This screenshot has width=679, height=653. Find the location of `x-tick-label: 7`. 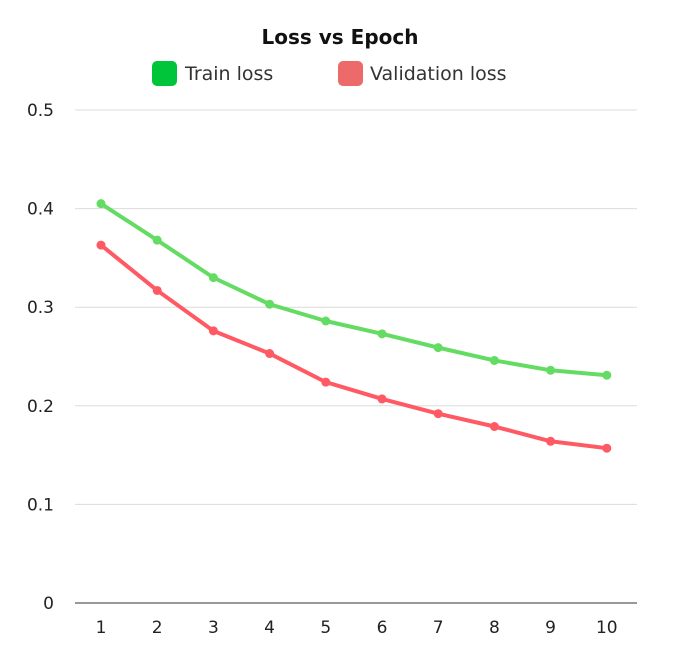

x-tick-label: 7 is located at coordinates (438, 628).